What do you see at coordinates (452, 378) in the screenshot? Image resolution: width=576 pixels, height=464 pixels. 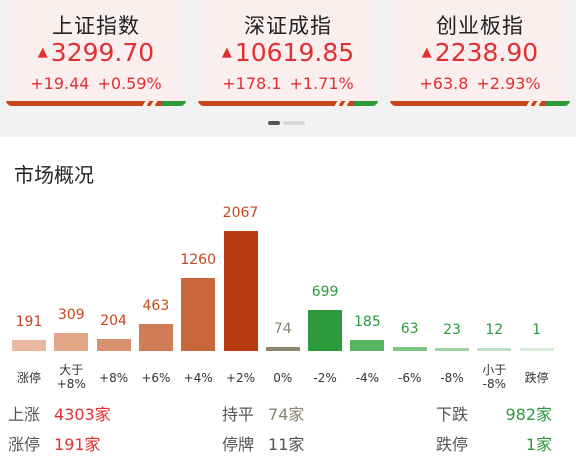 I see `category-label: -8%` at bounding box center [452, 378].